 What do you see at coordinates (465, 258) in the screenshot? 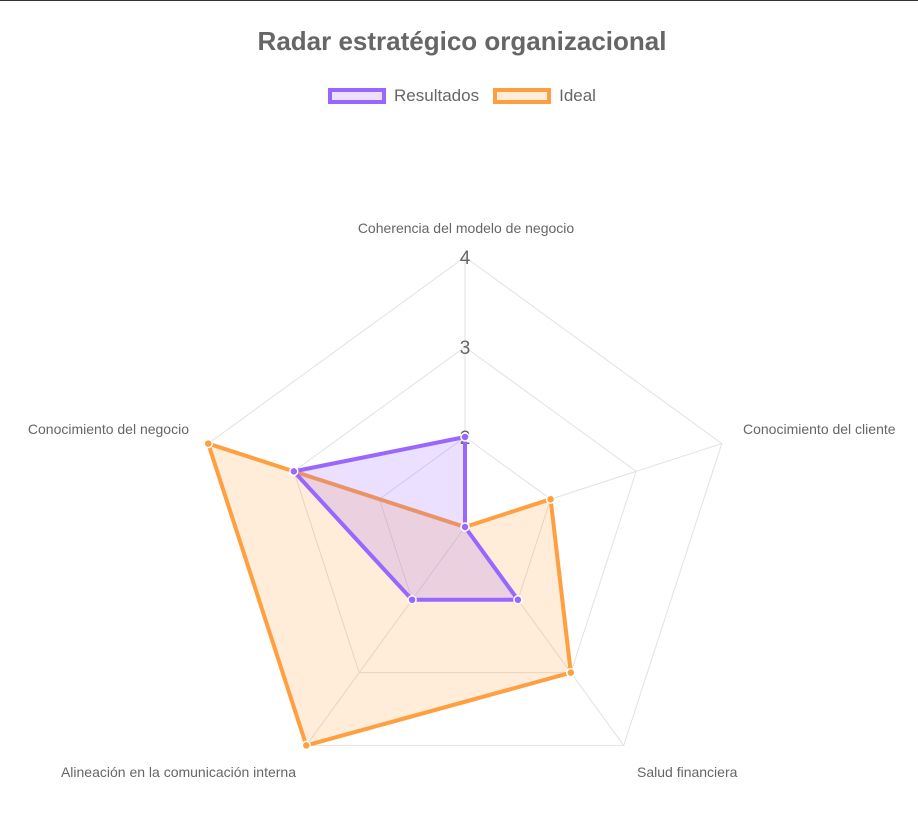
I see `tick-label-4: 4` at bounding box center [465, 258].